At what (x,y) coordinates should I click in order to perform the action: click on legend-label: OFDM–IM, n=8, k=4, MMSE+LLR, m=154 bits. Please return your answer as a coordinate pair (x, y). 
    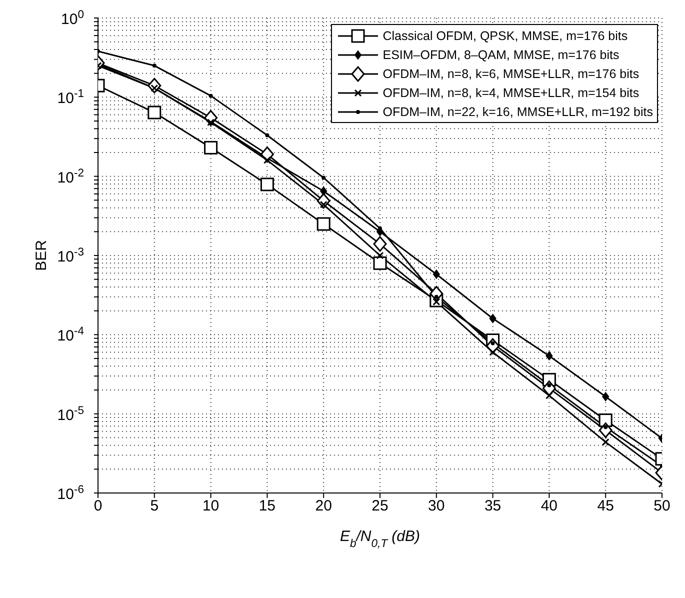
    Looking at the image, I should click on (511, 93).